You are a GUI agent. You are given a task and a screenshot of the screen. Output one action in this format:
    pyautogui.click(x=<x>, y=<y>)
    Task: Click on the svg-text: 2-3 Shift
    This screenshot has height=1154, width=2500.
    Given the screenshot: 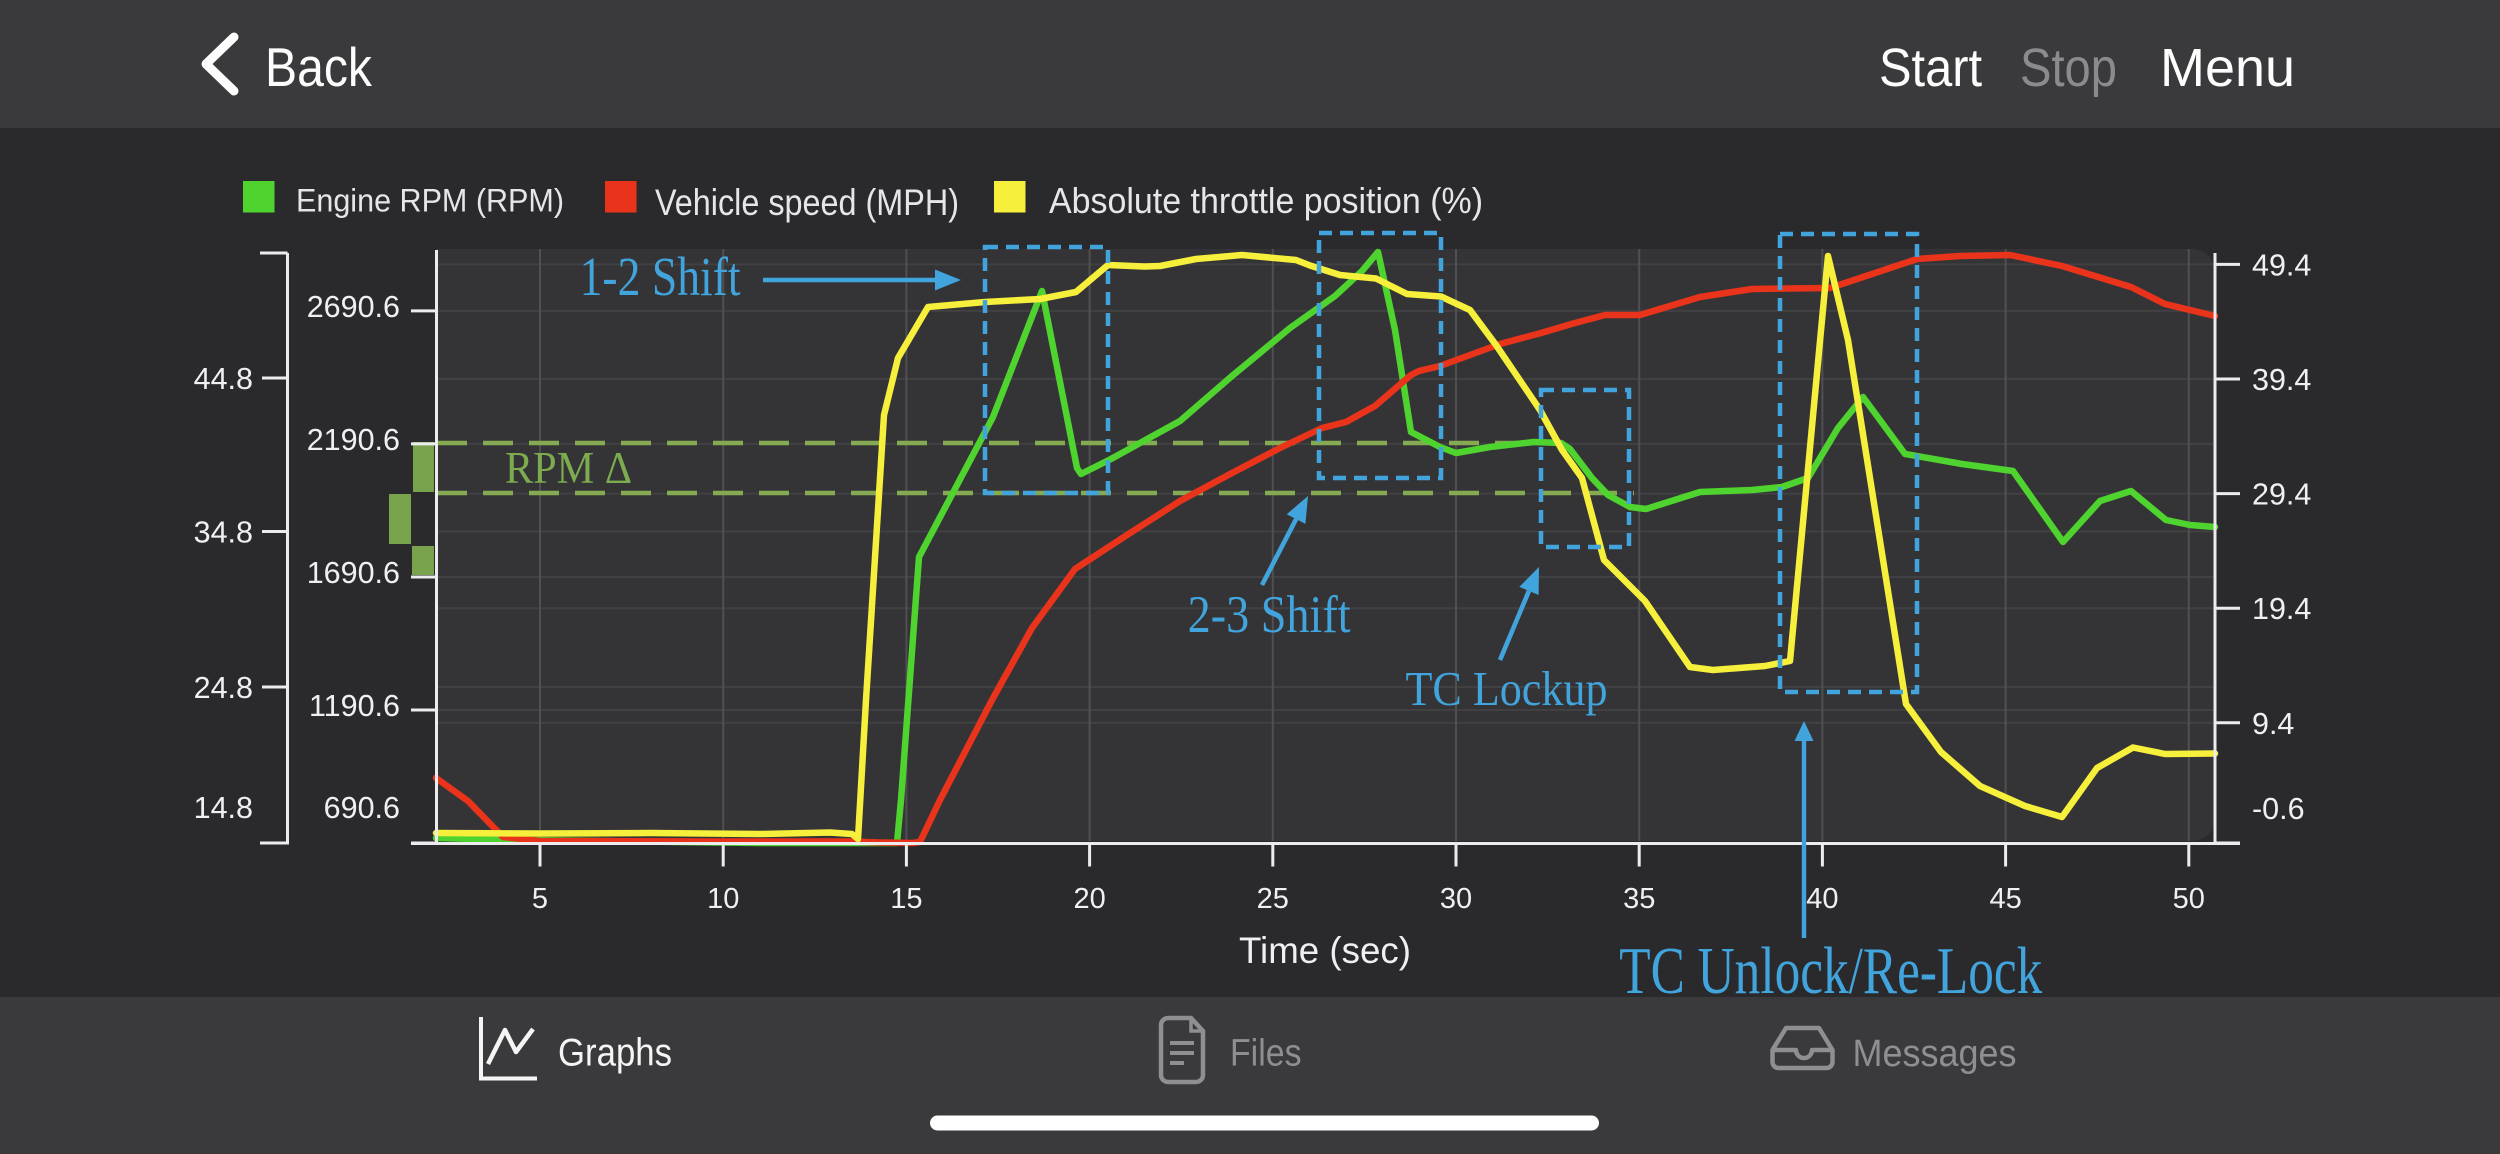 What is the action you would take?
    pyautogui.click(x=1269, y=615)
    